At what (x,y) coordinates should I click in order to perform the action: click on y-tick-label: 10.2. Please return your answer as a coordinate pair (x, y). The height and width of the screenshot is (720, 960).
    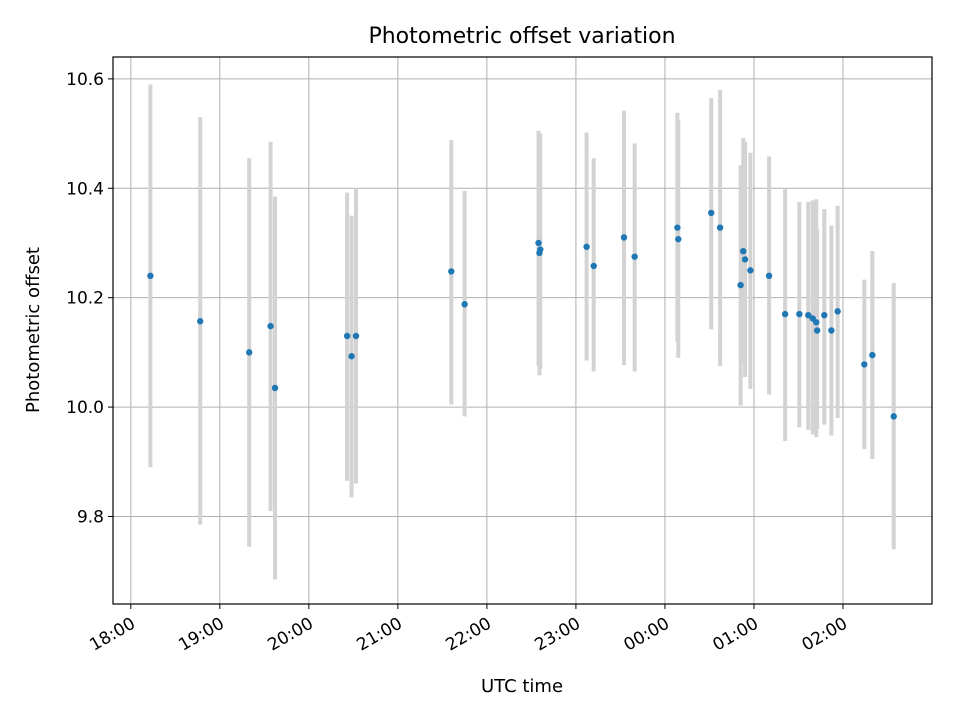
    Looking at the image, I should click on (85, 299).